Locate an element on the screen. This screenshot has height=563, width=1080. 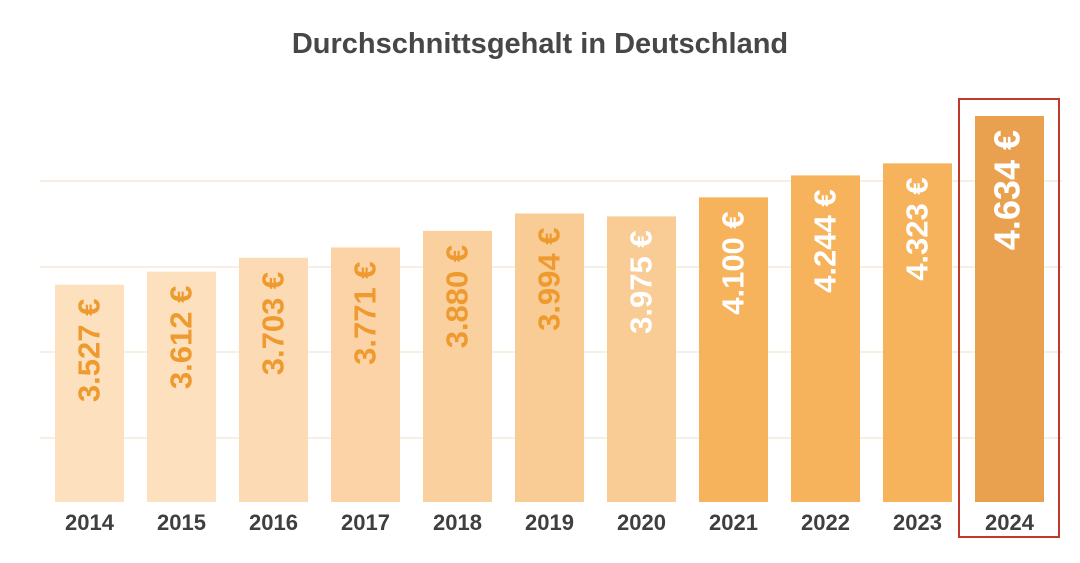
tick-label-2015: 2015 is located at coordinates (181, 522).